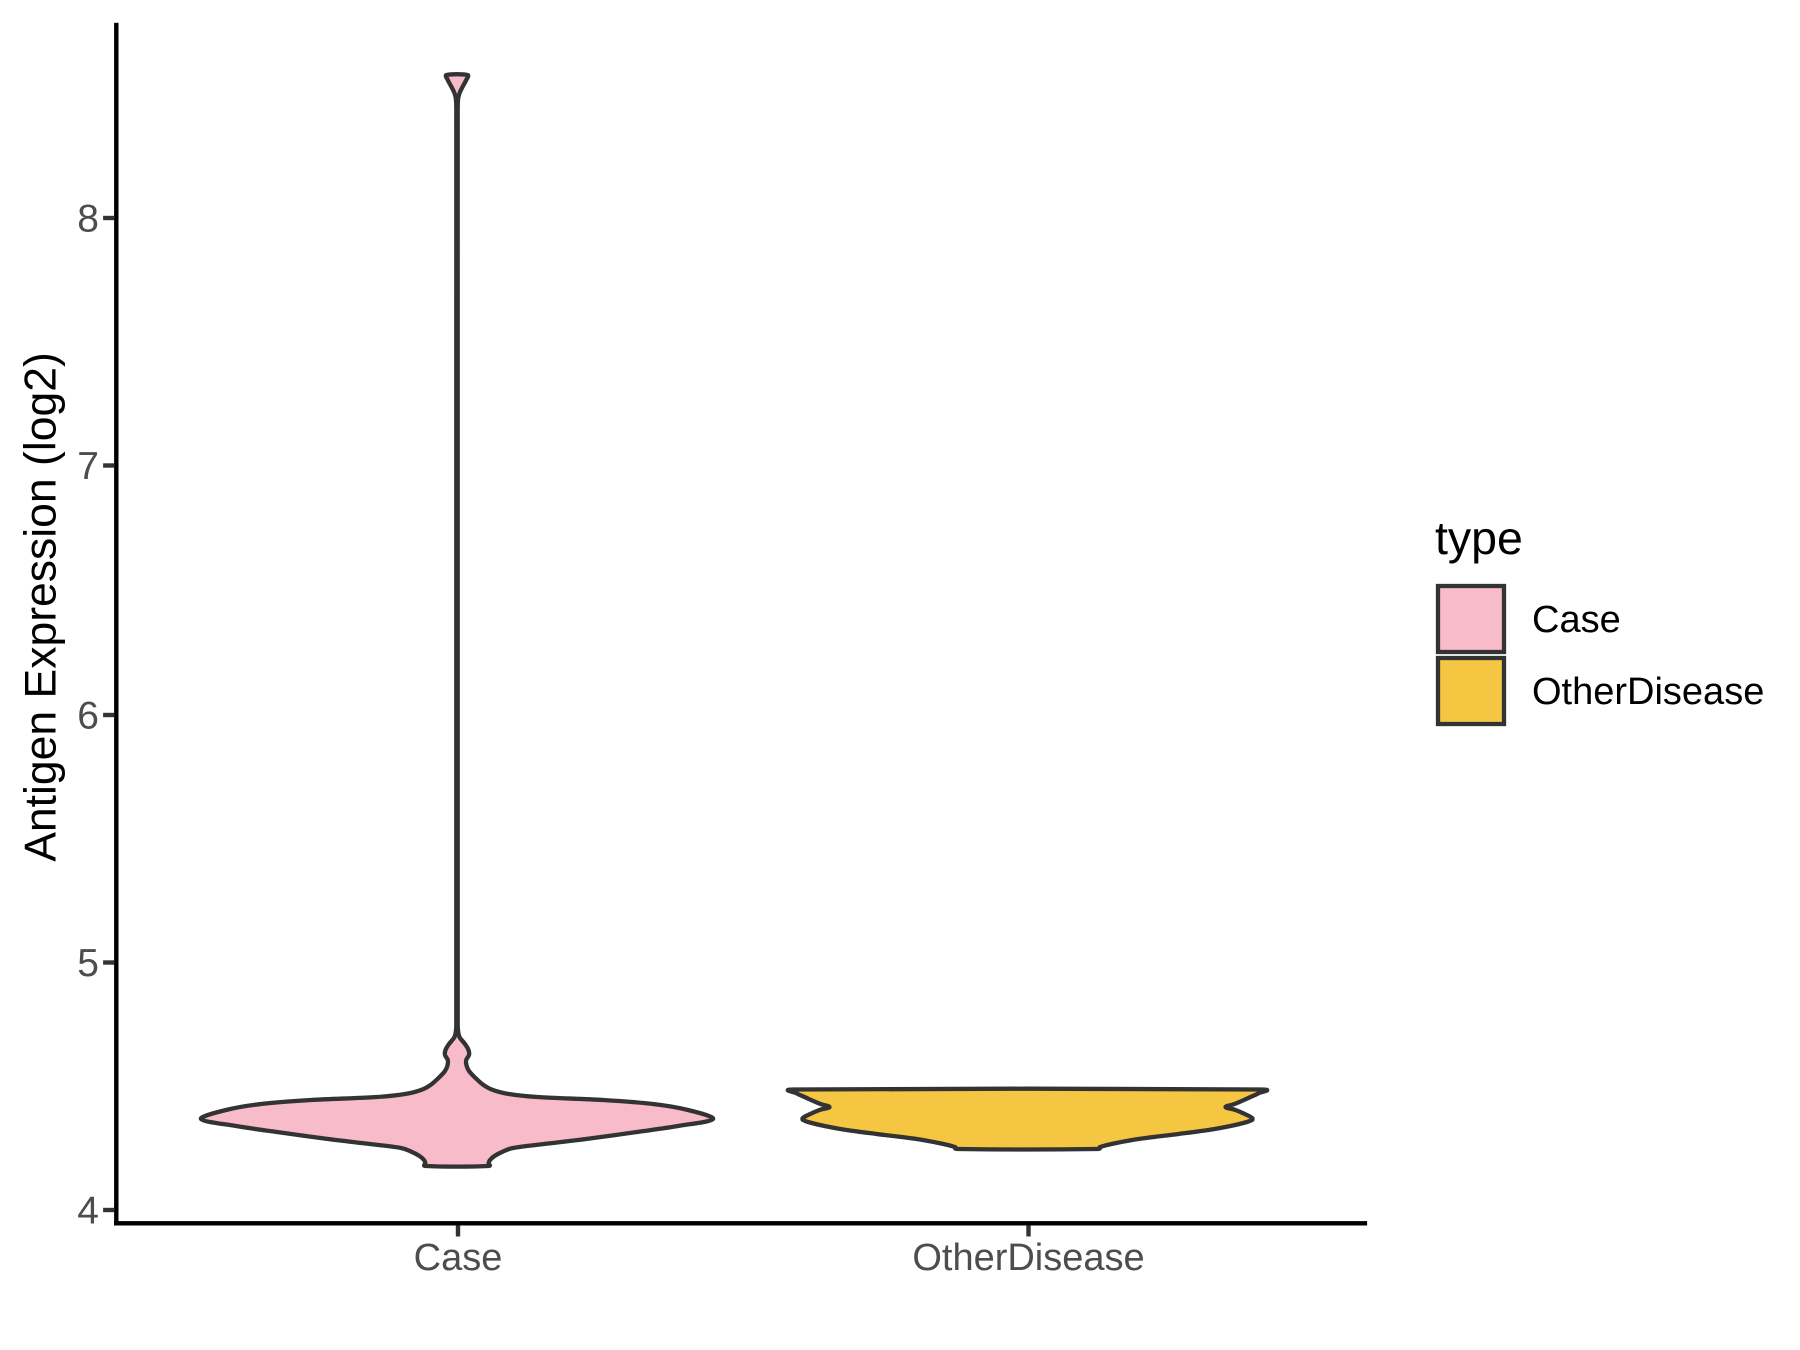  I want to click on svg-text: Antigen Expression (log2), so click(41, 607).